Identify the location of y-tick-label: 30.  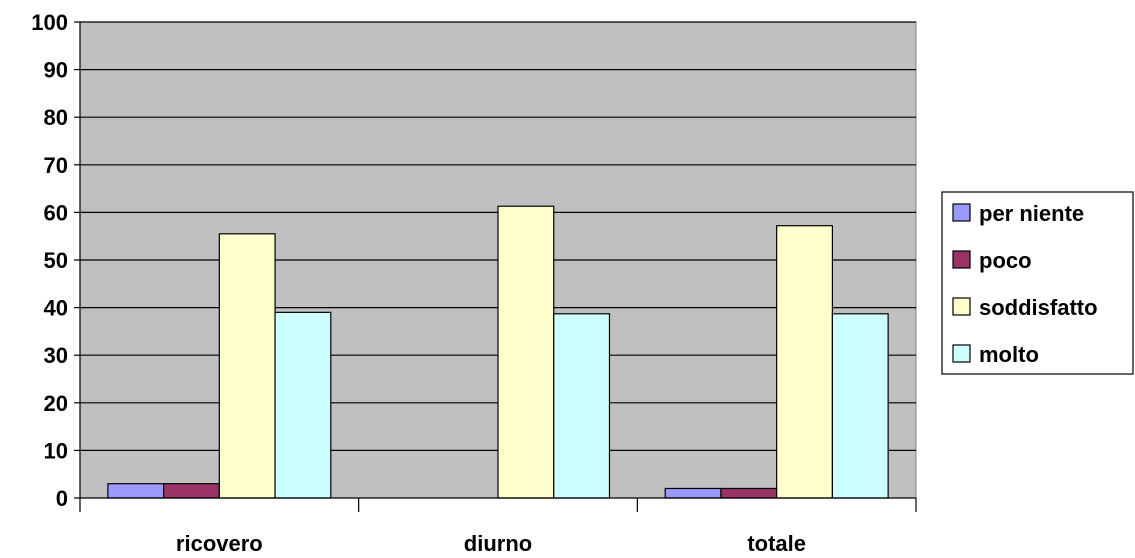
(56, 355).